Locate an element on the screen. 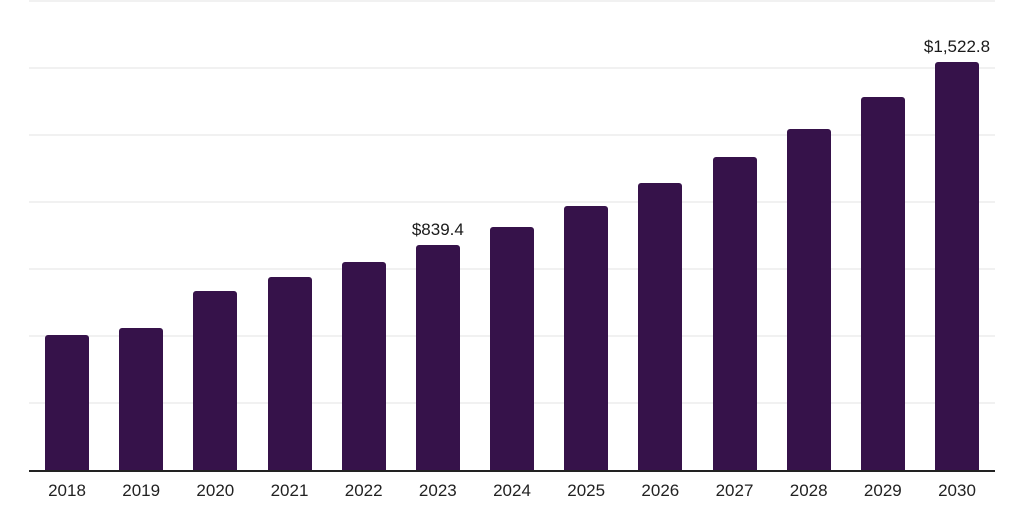  bar-2022 is located at coordinates (363, 366).